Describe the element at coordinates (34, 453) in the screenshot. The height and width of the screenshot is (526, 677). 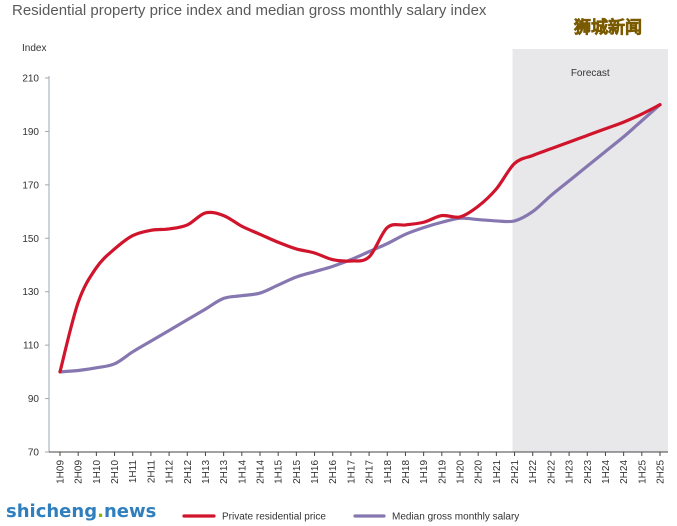
I see `y-tick-label: 70` at that location.